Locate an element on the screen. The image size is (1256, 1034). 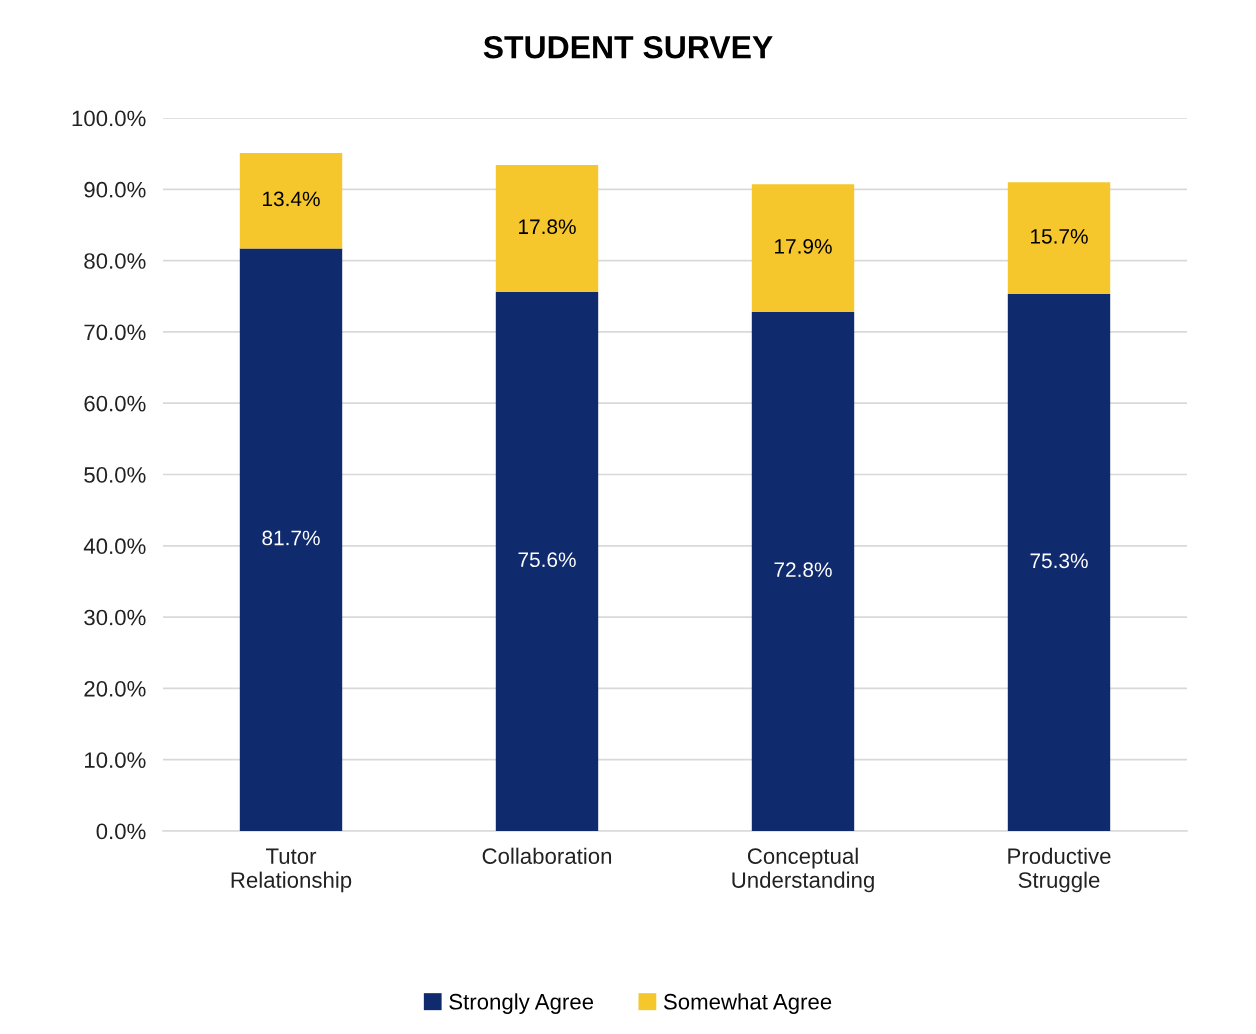
y-tick-label: 90.0% is located at coordinates (115, 189).